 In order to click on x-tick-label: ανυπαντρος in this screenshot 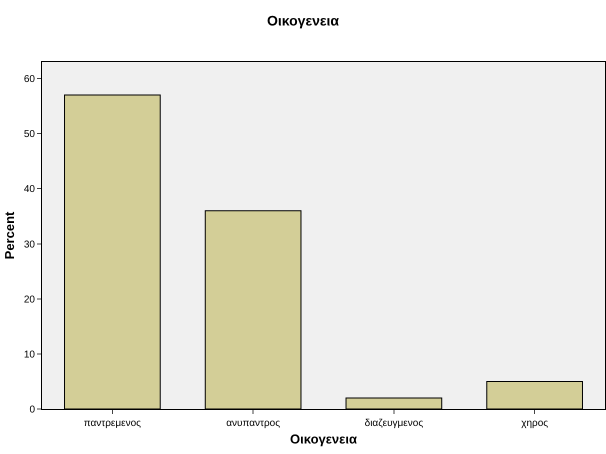, I will do `click(253, 423)`.